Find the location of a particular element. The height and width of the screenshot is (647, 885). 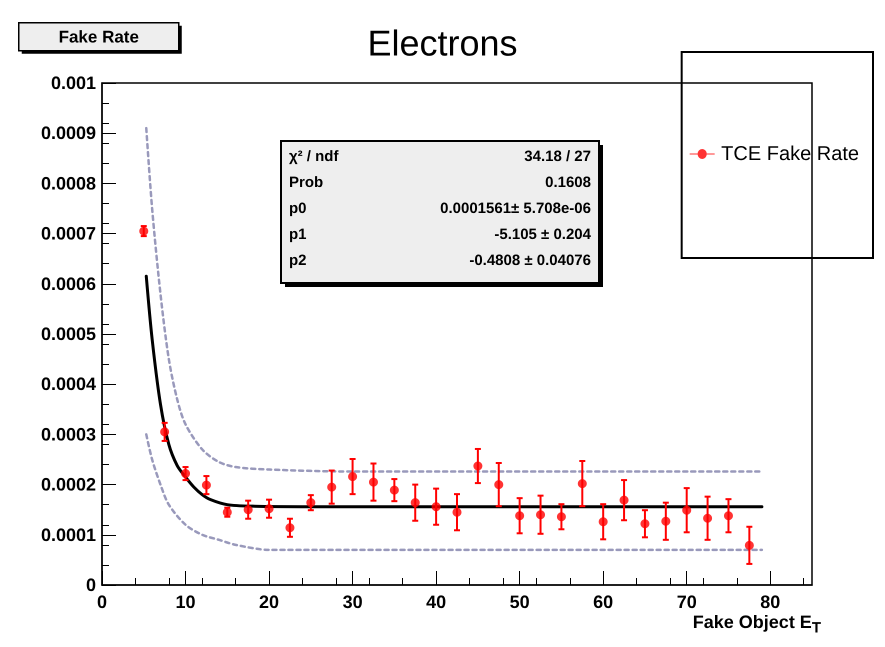

x-axis-title: Fake Object E$_{T}$ is located at coordinates (756, 624).